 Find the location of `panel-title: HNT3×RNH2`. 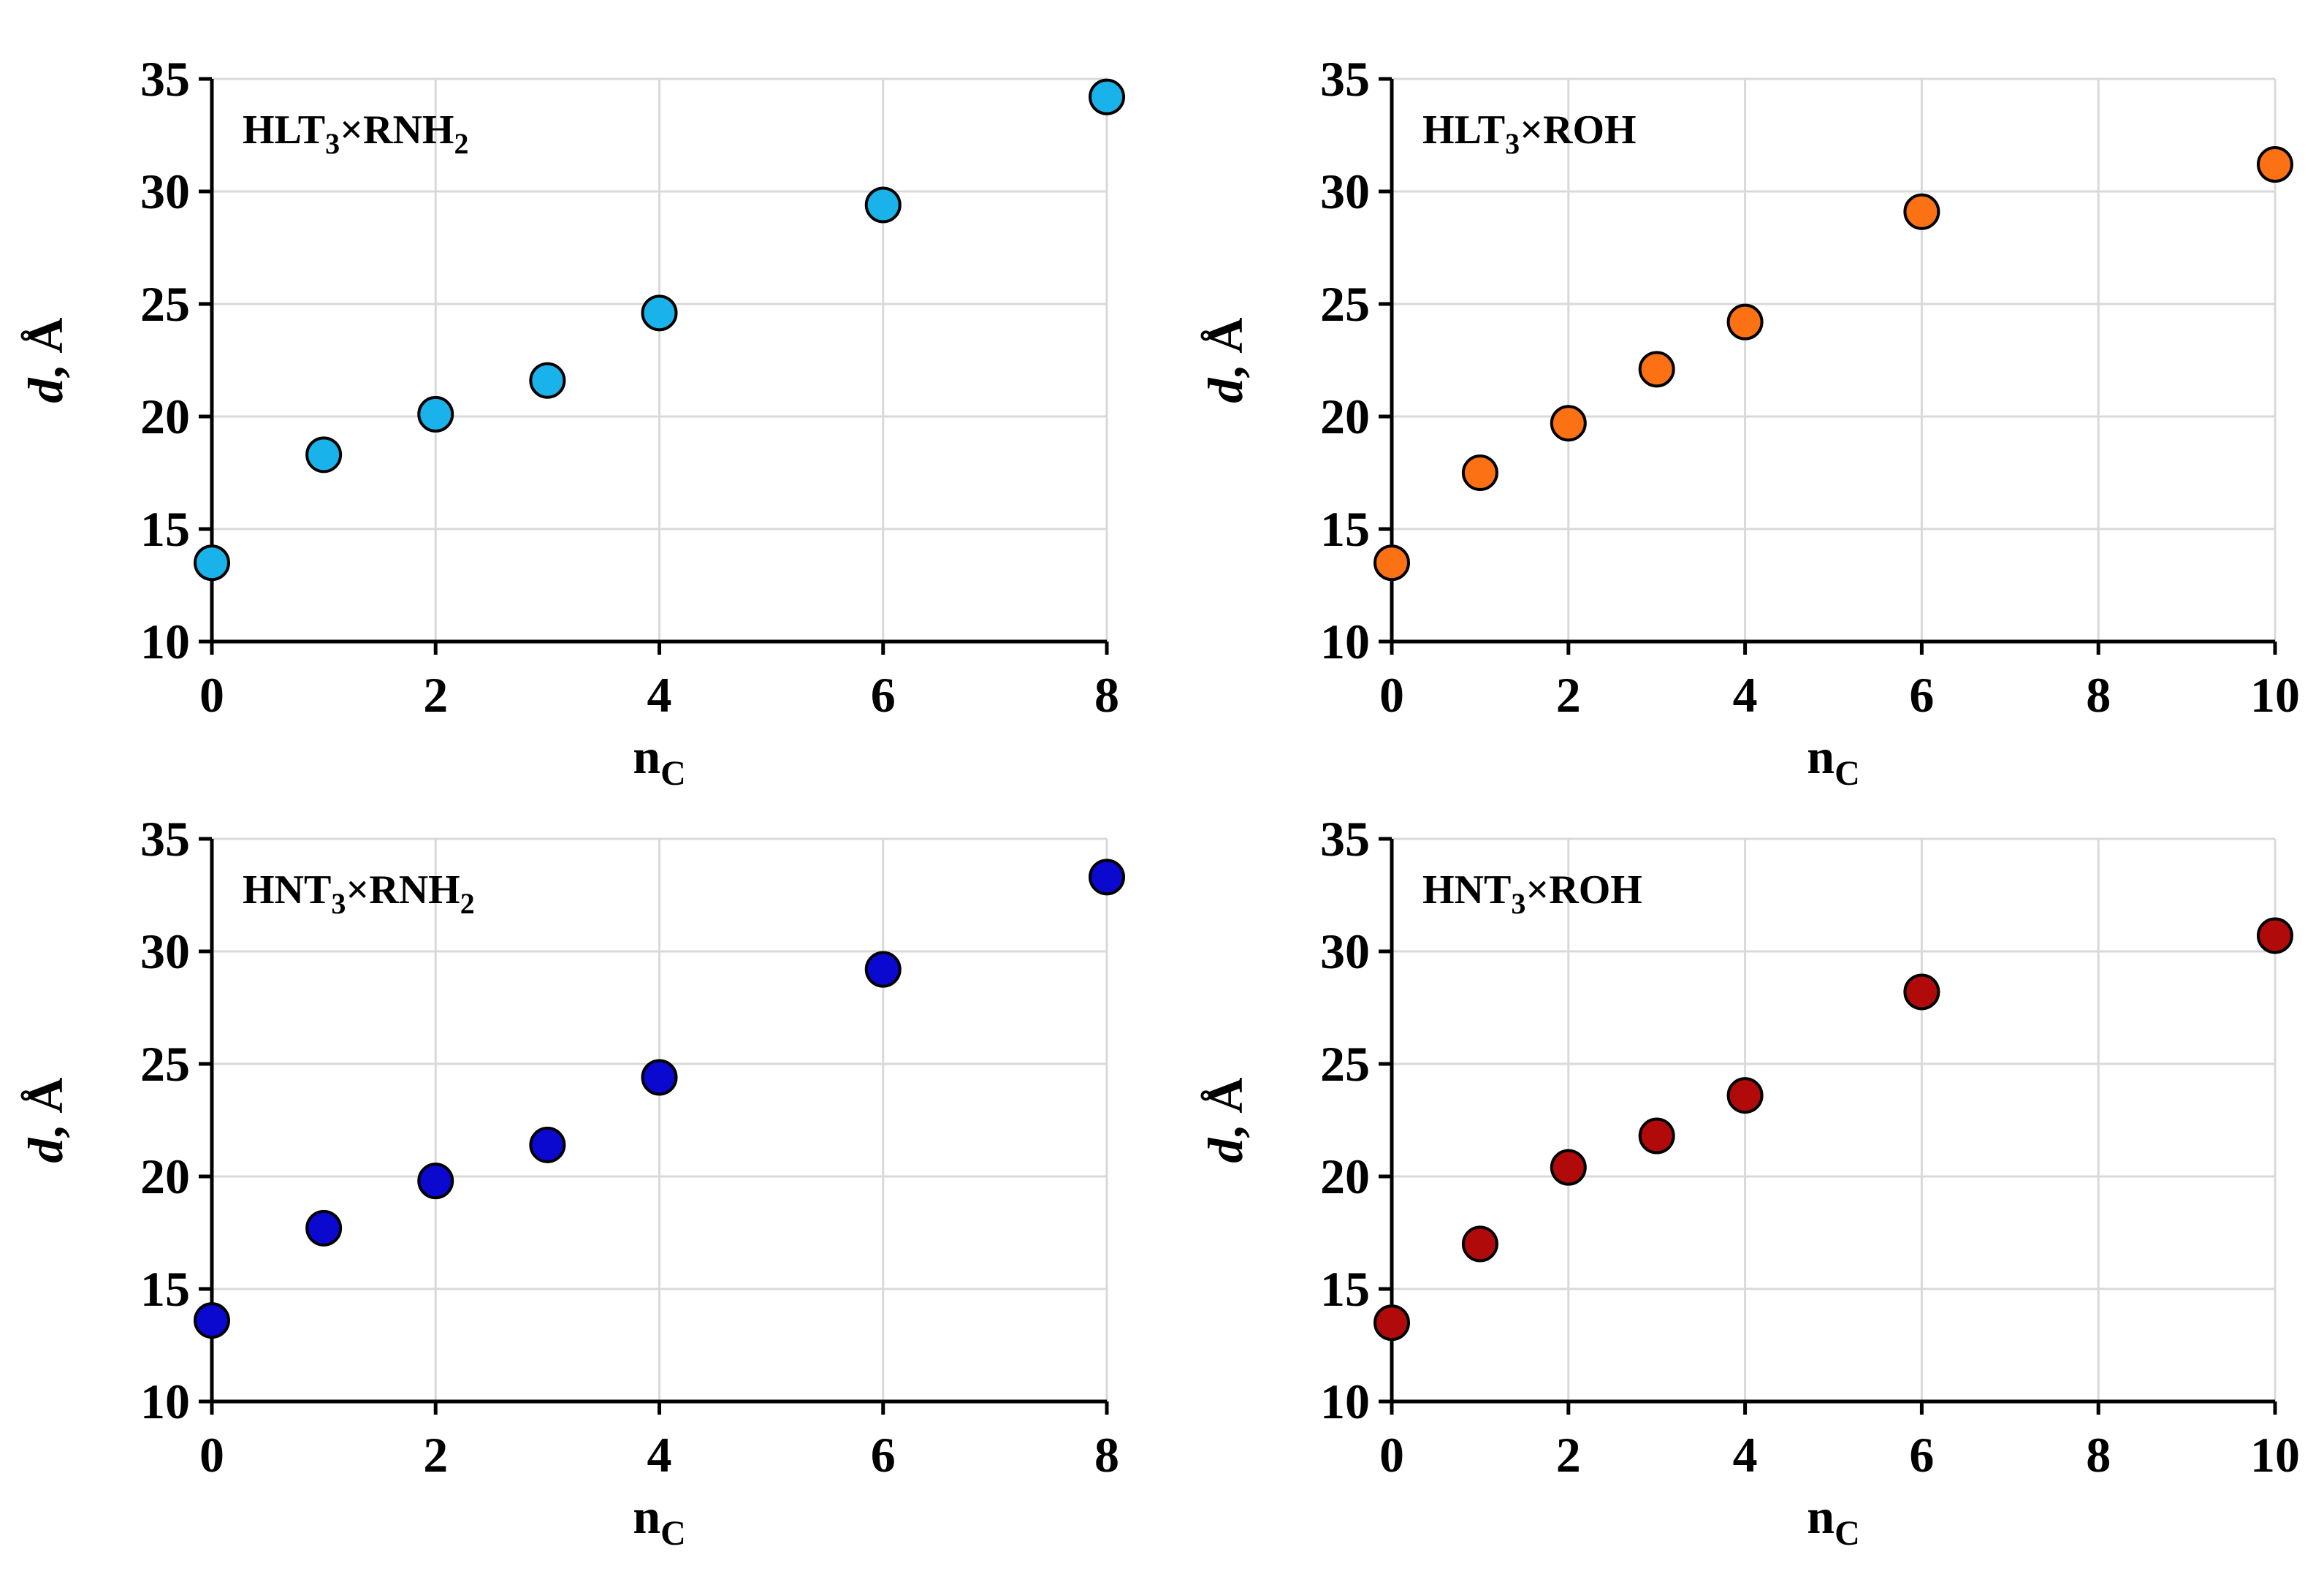

panel-title: HNT3×RNH2 is located at coordinates (359, 893).